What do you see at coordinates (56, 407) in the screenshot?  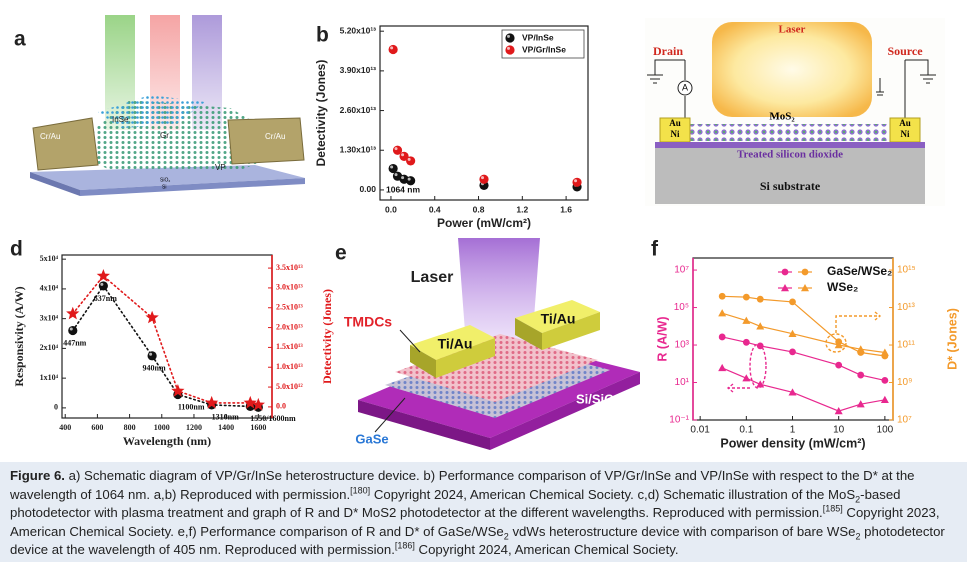 I see `y-tick-label: 0` at bounding box center [56, 407].